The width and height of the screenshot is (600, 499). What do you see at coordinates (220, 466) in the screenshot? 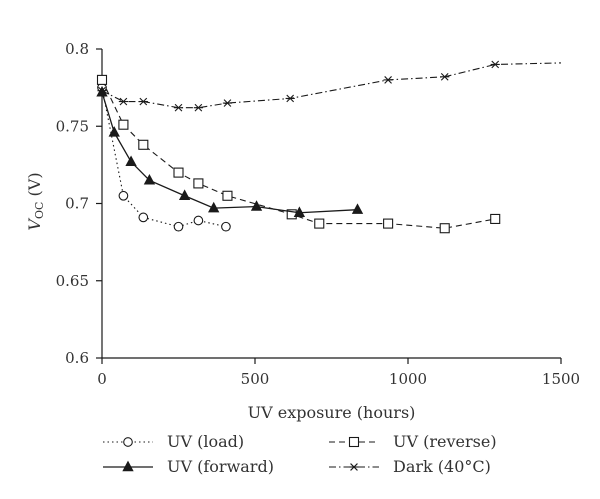
I see `legend-label: UV (forward)` at bounding box center [220, 466].